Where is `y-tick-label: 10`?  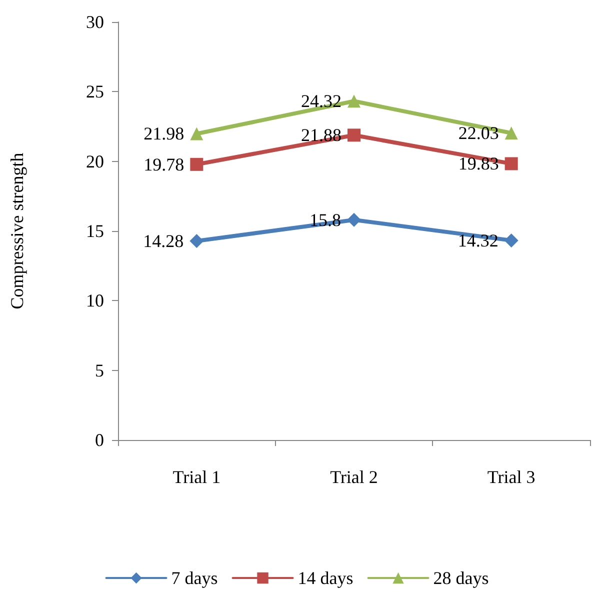 y-tick-label: 10 is located at coordinates (95, 300).